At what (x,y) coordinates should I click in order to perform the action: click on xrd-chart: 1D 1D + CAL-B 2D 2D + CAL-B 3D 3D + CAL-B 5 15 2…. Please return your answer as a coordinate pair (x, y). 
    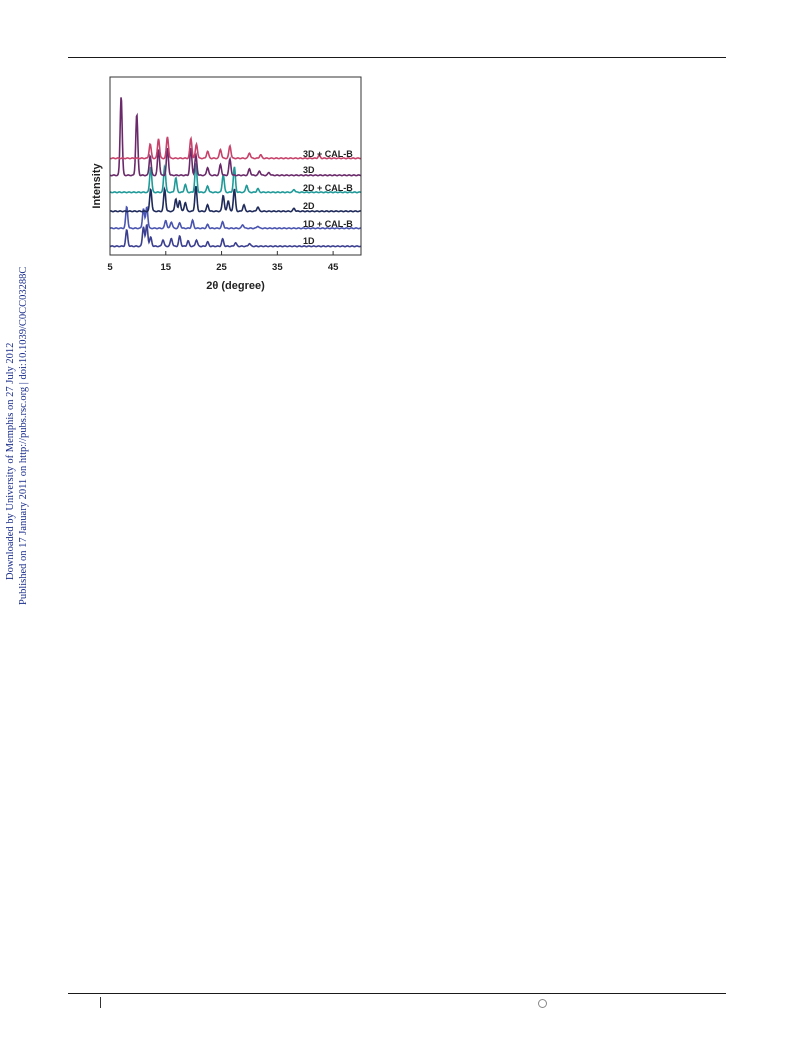
    Looking at the image, I should click on (226, 184).